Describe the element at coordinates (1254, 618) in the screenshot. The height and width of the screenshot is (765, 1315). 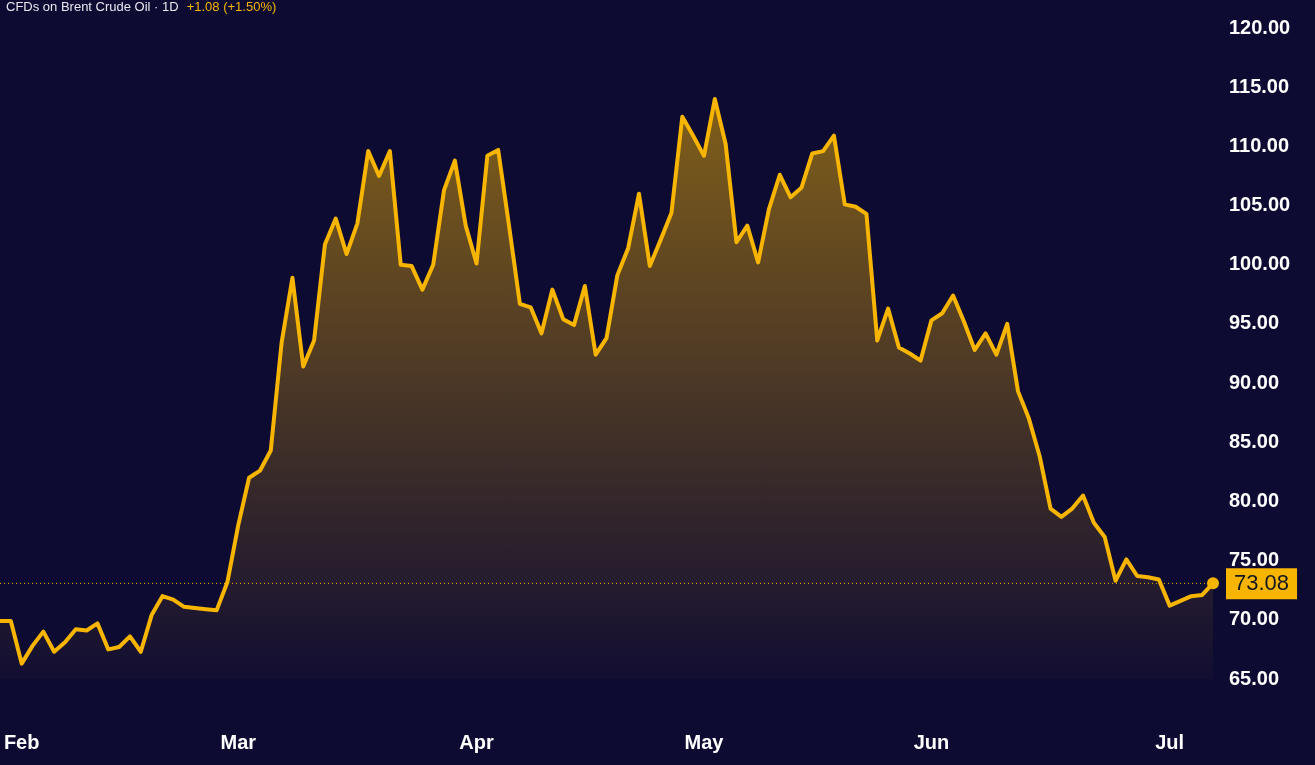
I see `y-tick-label: 70.00` at that location.